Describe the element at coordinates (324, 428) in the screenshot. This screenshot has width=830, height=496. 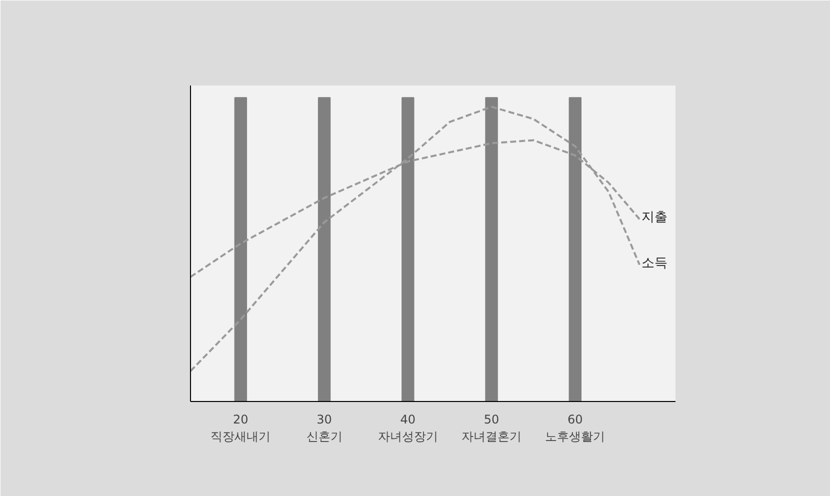
I see `x-tick-label: 30 신혼기` at that location.